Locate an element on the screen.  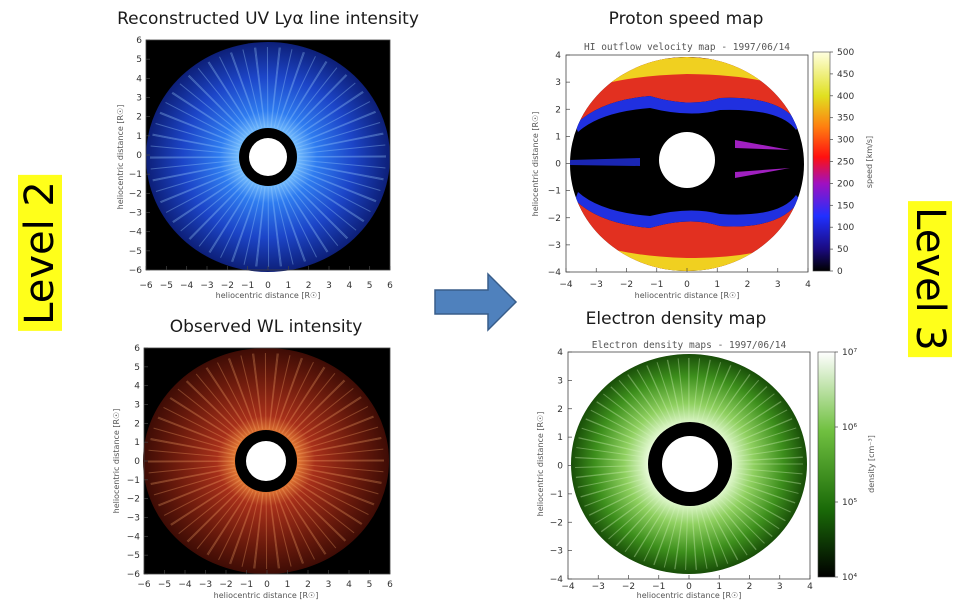
speed-colorbar-tick: 100 is located at coordinates (845, 228).